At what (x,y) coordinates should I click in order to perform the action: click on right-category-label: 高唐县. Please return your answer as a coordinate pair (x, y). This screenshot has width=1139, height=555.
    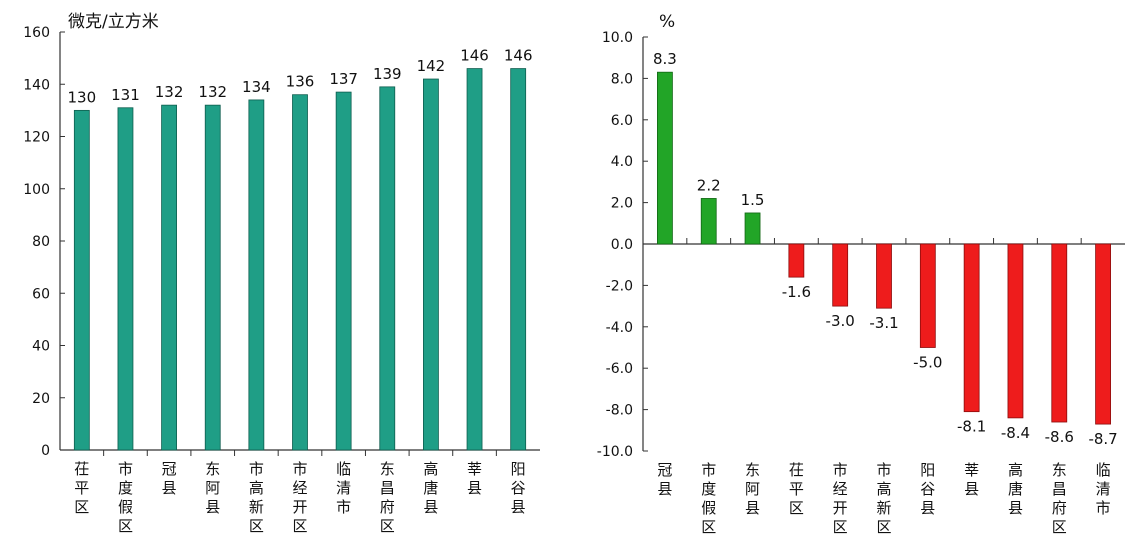
    Looking at the image, I should click on (1015, 489).